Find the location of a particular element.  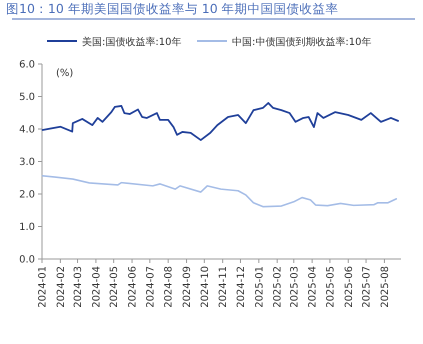

y-tick-label: 5.0 is located at coordinates (27, 97).